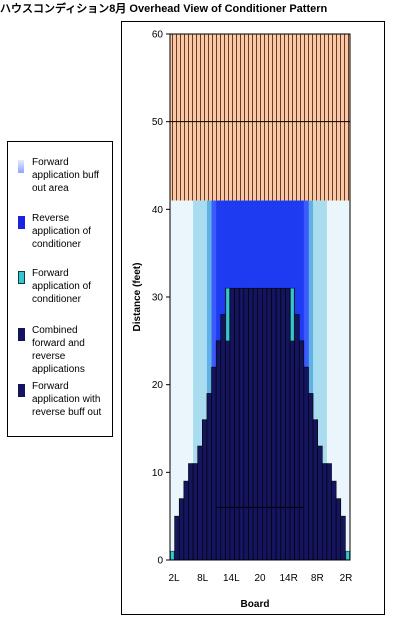 The image size is (400, 620). I want to click on x-axis-title: Board, so click(255, 604).